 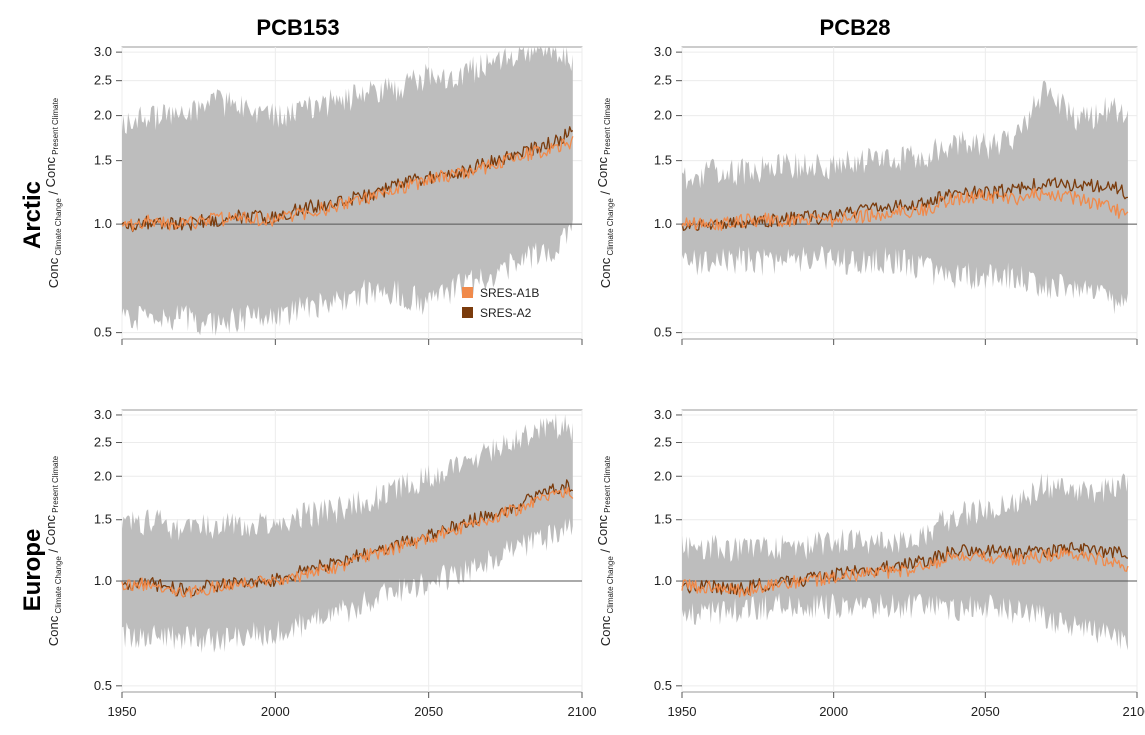 What do you see at coordinates (467, 292) in the screenshot?
I see `legend-swatch-sres-a1b` at bounding box center [467, 292].